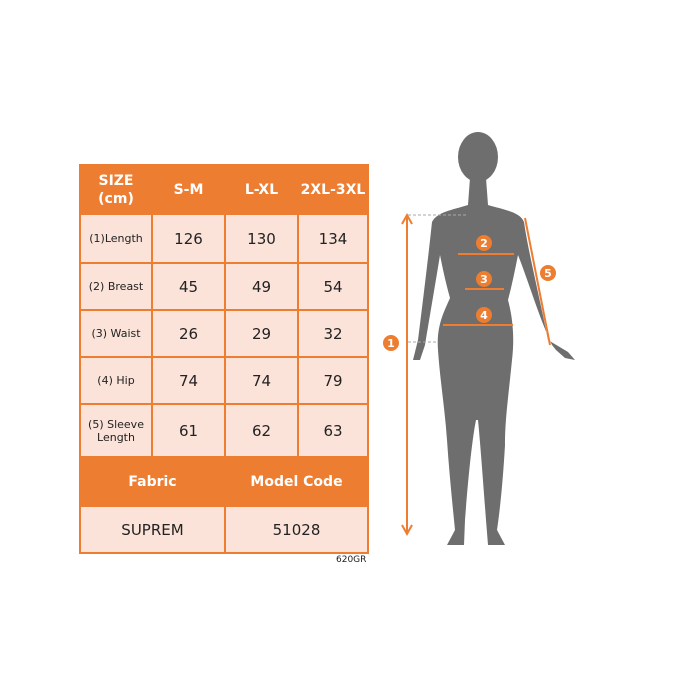  I want to click on fabric-value: SUPREM, so click(152, 529).